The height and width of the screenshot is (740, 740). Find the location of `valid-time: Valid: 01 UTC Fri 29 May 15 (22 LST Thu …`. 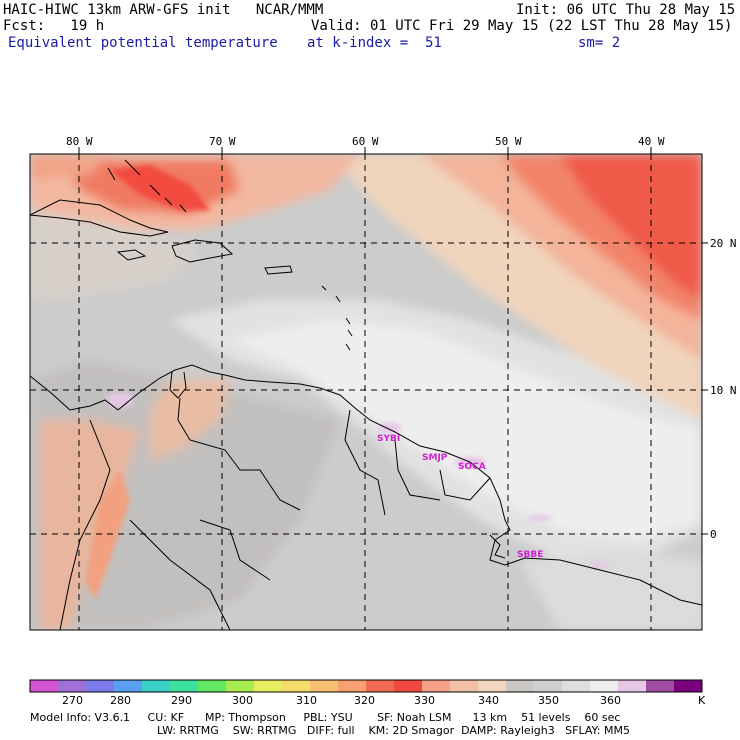

valid-time: Valid: 01 UTC Fri 29 May 15 (22 LST Thu … is located at coordinates (522, 26).